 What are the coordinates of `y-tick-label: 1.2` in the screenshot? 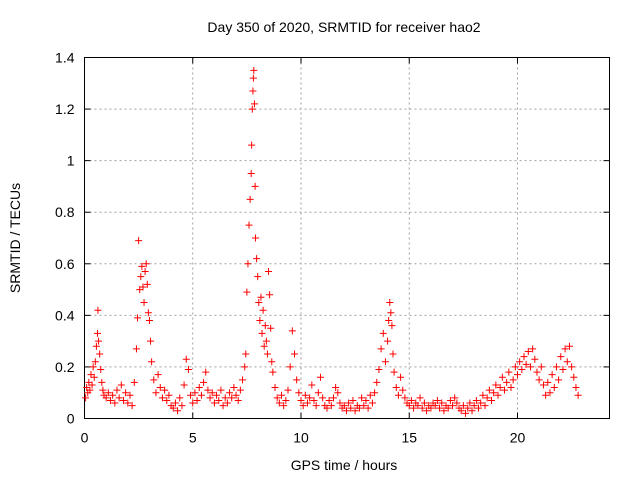 It's located at (65, 109).